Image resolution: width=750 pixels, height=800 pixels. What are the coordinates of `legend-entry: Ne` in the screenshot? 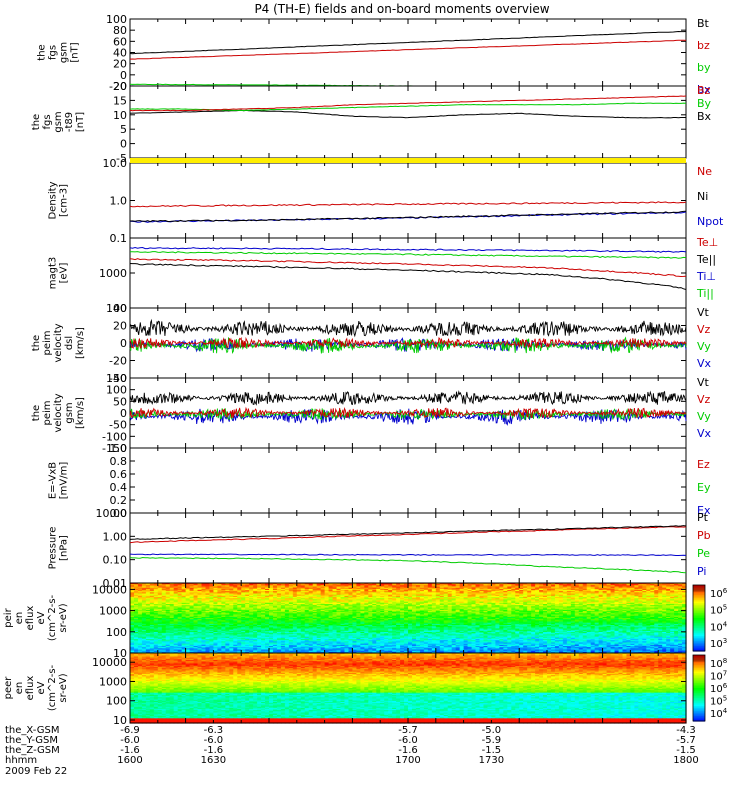 It's located at (704, 171).